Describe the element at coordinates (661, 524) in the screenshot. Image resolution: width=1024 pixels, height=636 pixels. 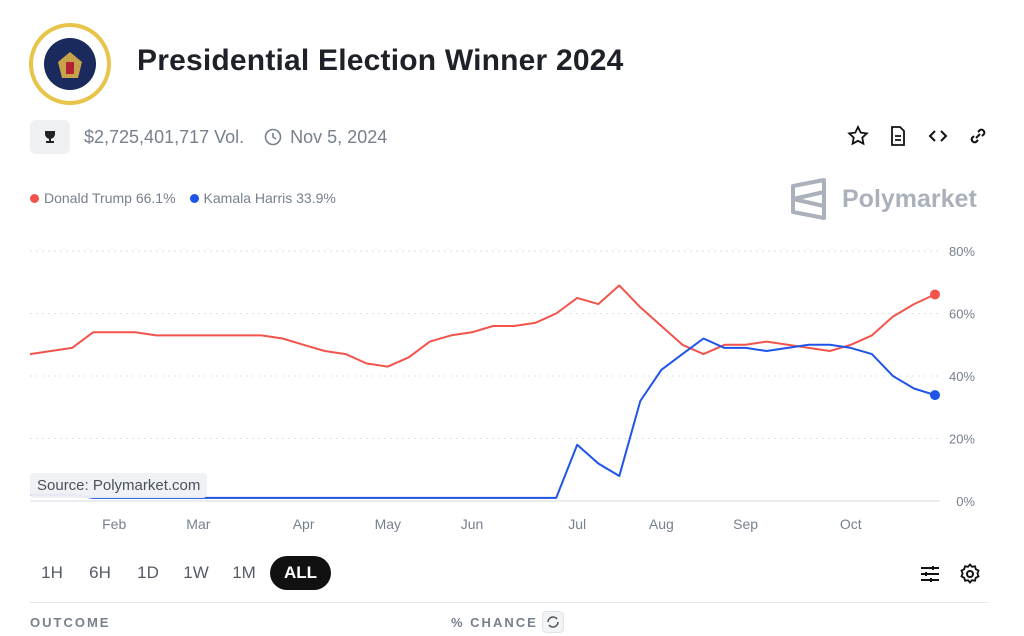
I see `x-tick-label: Aug` at that location.